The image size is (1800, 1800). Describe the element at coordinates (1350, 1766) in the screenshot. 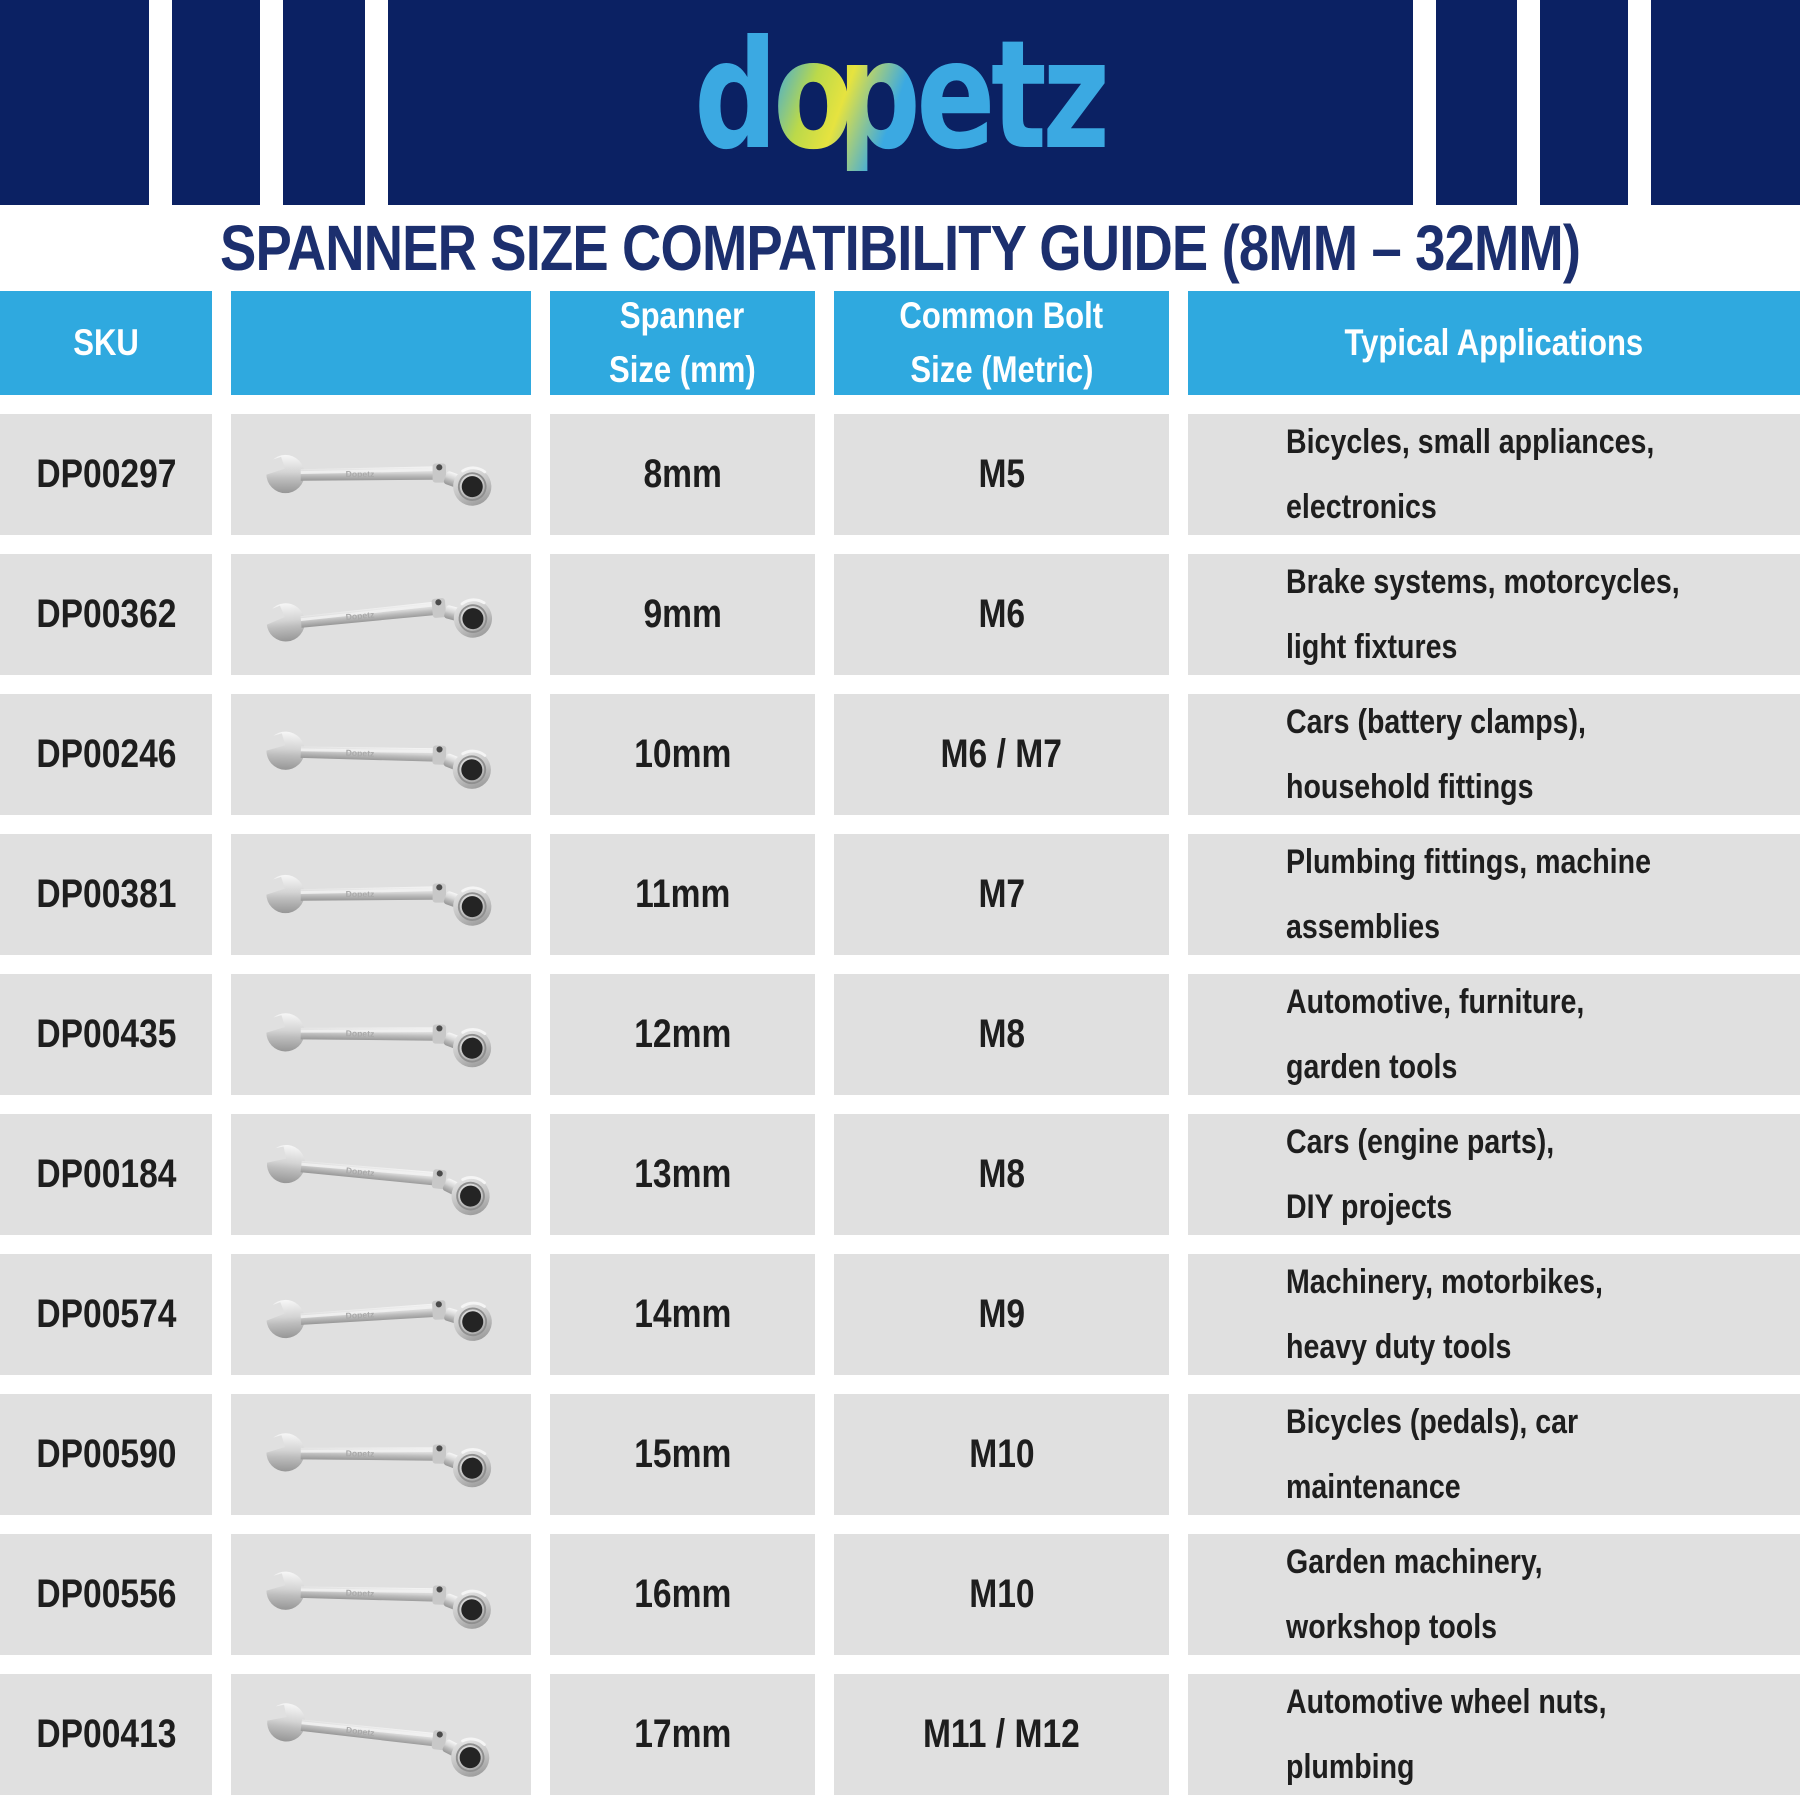

I see `application-line-2: plumbing` at that location.